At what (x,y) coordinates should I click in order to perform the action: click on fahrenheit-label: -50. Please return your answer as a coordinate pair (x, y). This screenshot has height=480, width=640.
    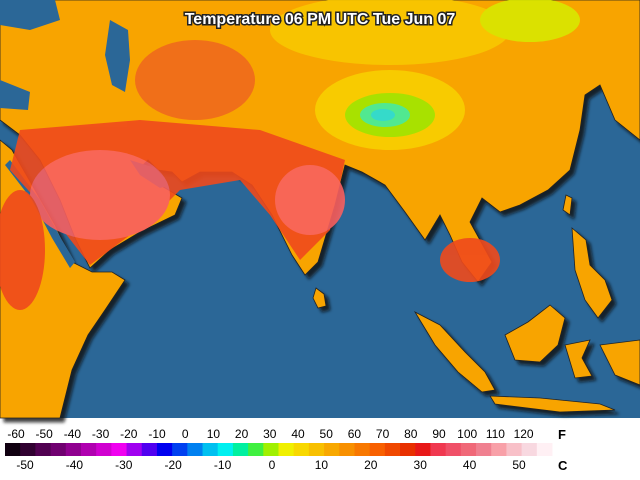
    Looking at the image, I should click on (45, 434).